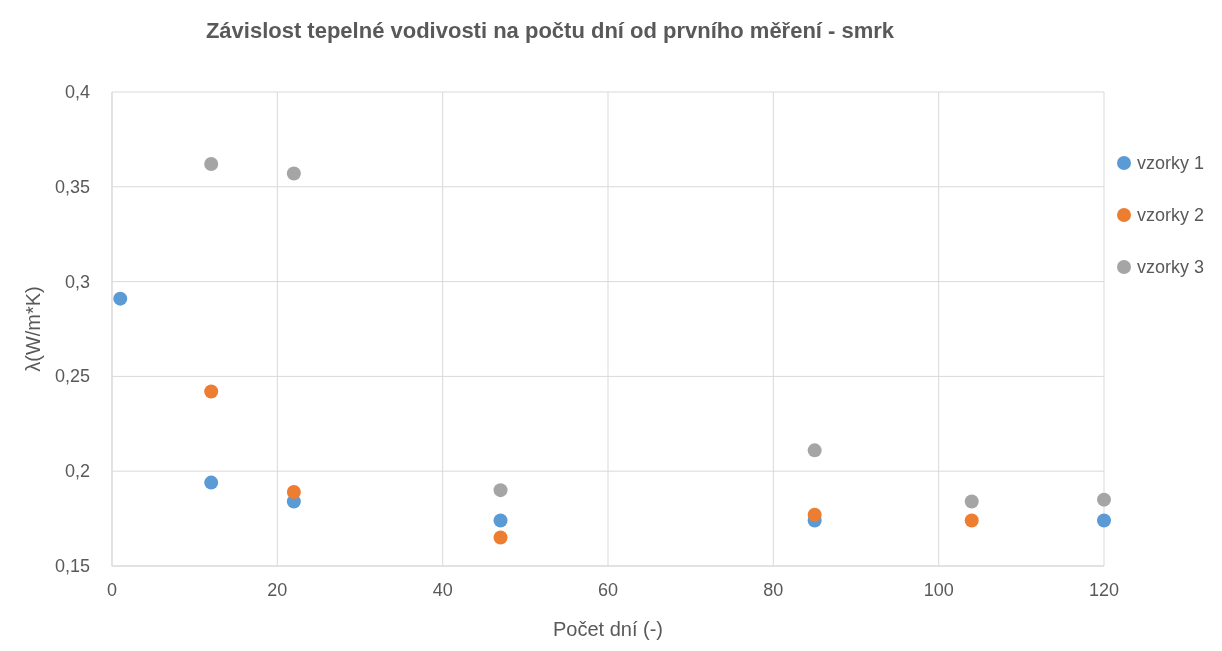 The height and width of the screenshot is (651, 1222). What do you see at coordinates (33, 329) in the screenshot?
I see `y-axis-title: λ(W/m*K)` at bounding box center [33, 329].